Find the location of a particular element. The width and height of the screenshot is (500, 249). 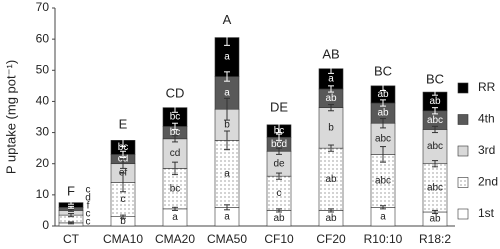

x-tick-label: CT is located at coordinates (71, 239).